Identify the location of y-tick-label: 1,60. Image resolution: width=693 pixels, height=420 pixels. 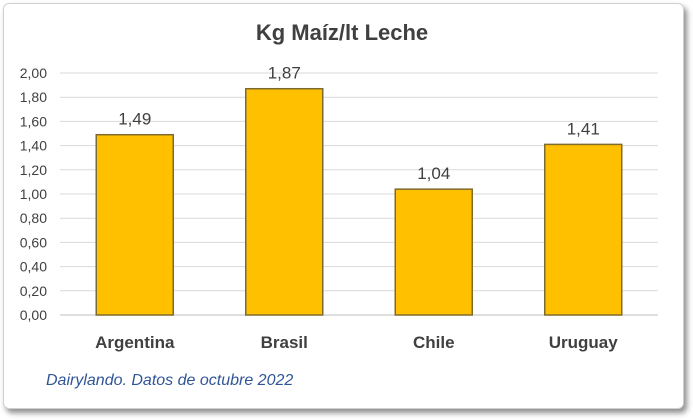
(33, 121).